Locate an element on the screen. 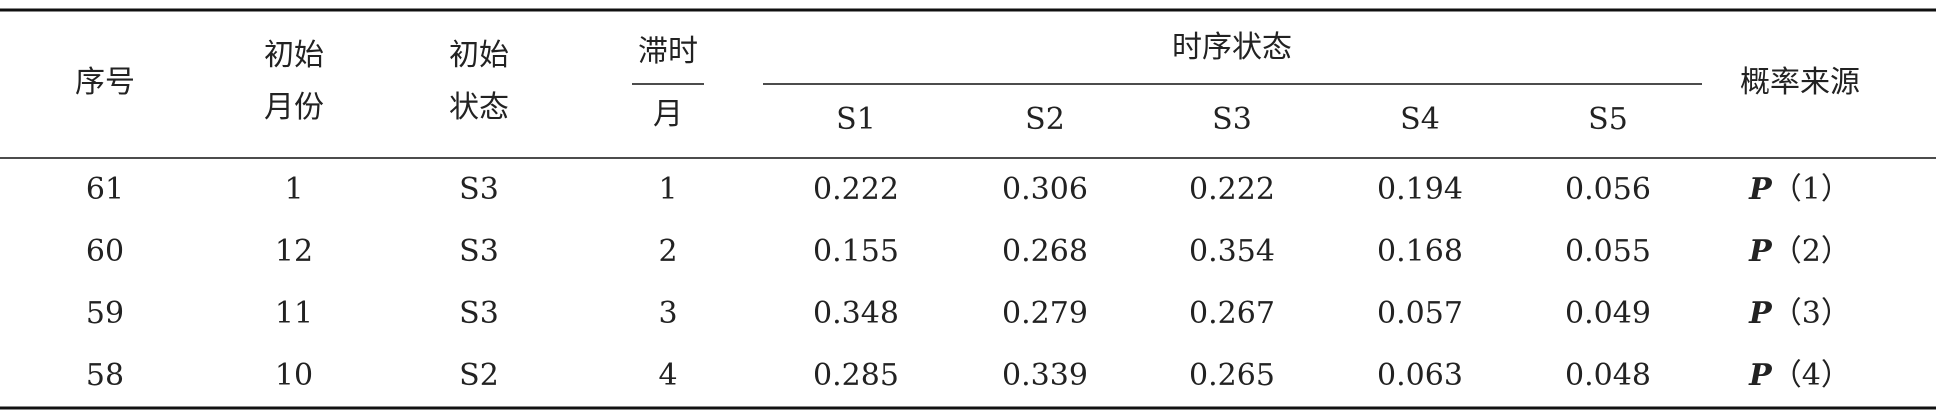  header-cell: S3 is located at coordinates (1232, 119).